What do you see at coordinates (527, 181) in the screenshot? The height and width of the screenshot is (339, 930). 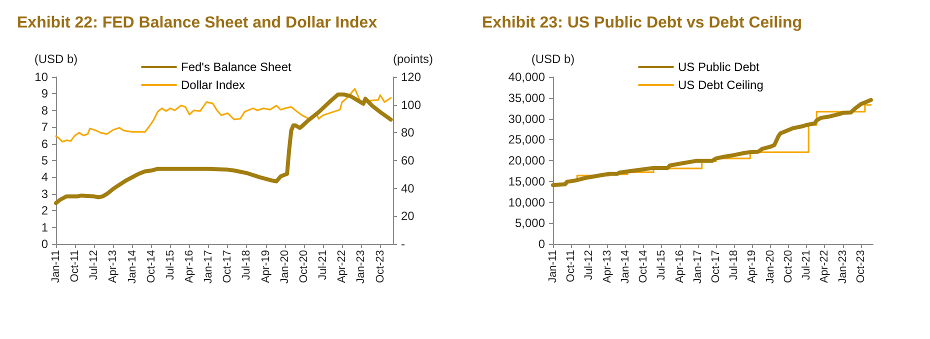 I see `y-tick-label: 15,000` at bounding box center [527, 181].